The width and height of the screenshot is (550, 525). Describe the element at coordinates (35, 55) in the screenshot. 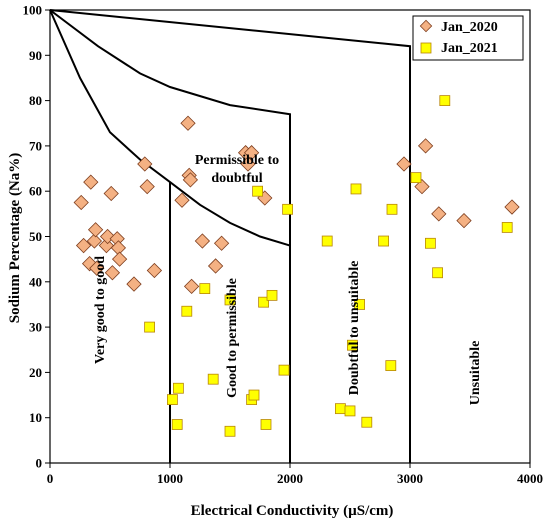

I see `y-tick-label: 90` at that location.